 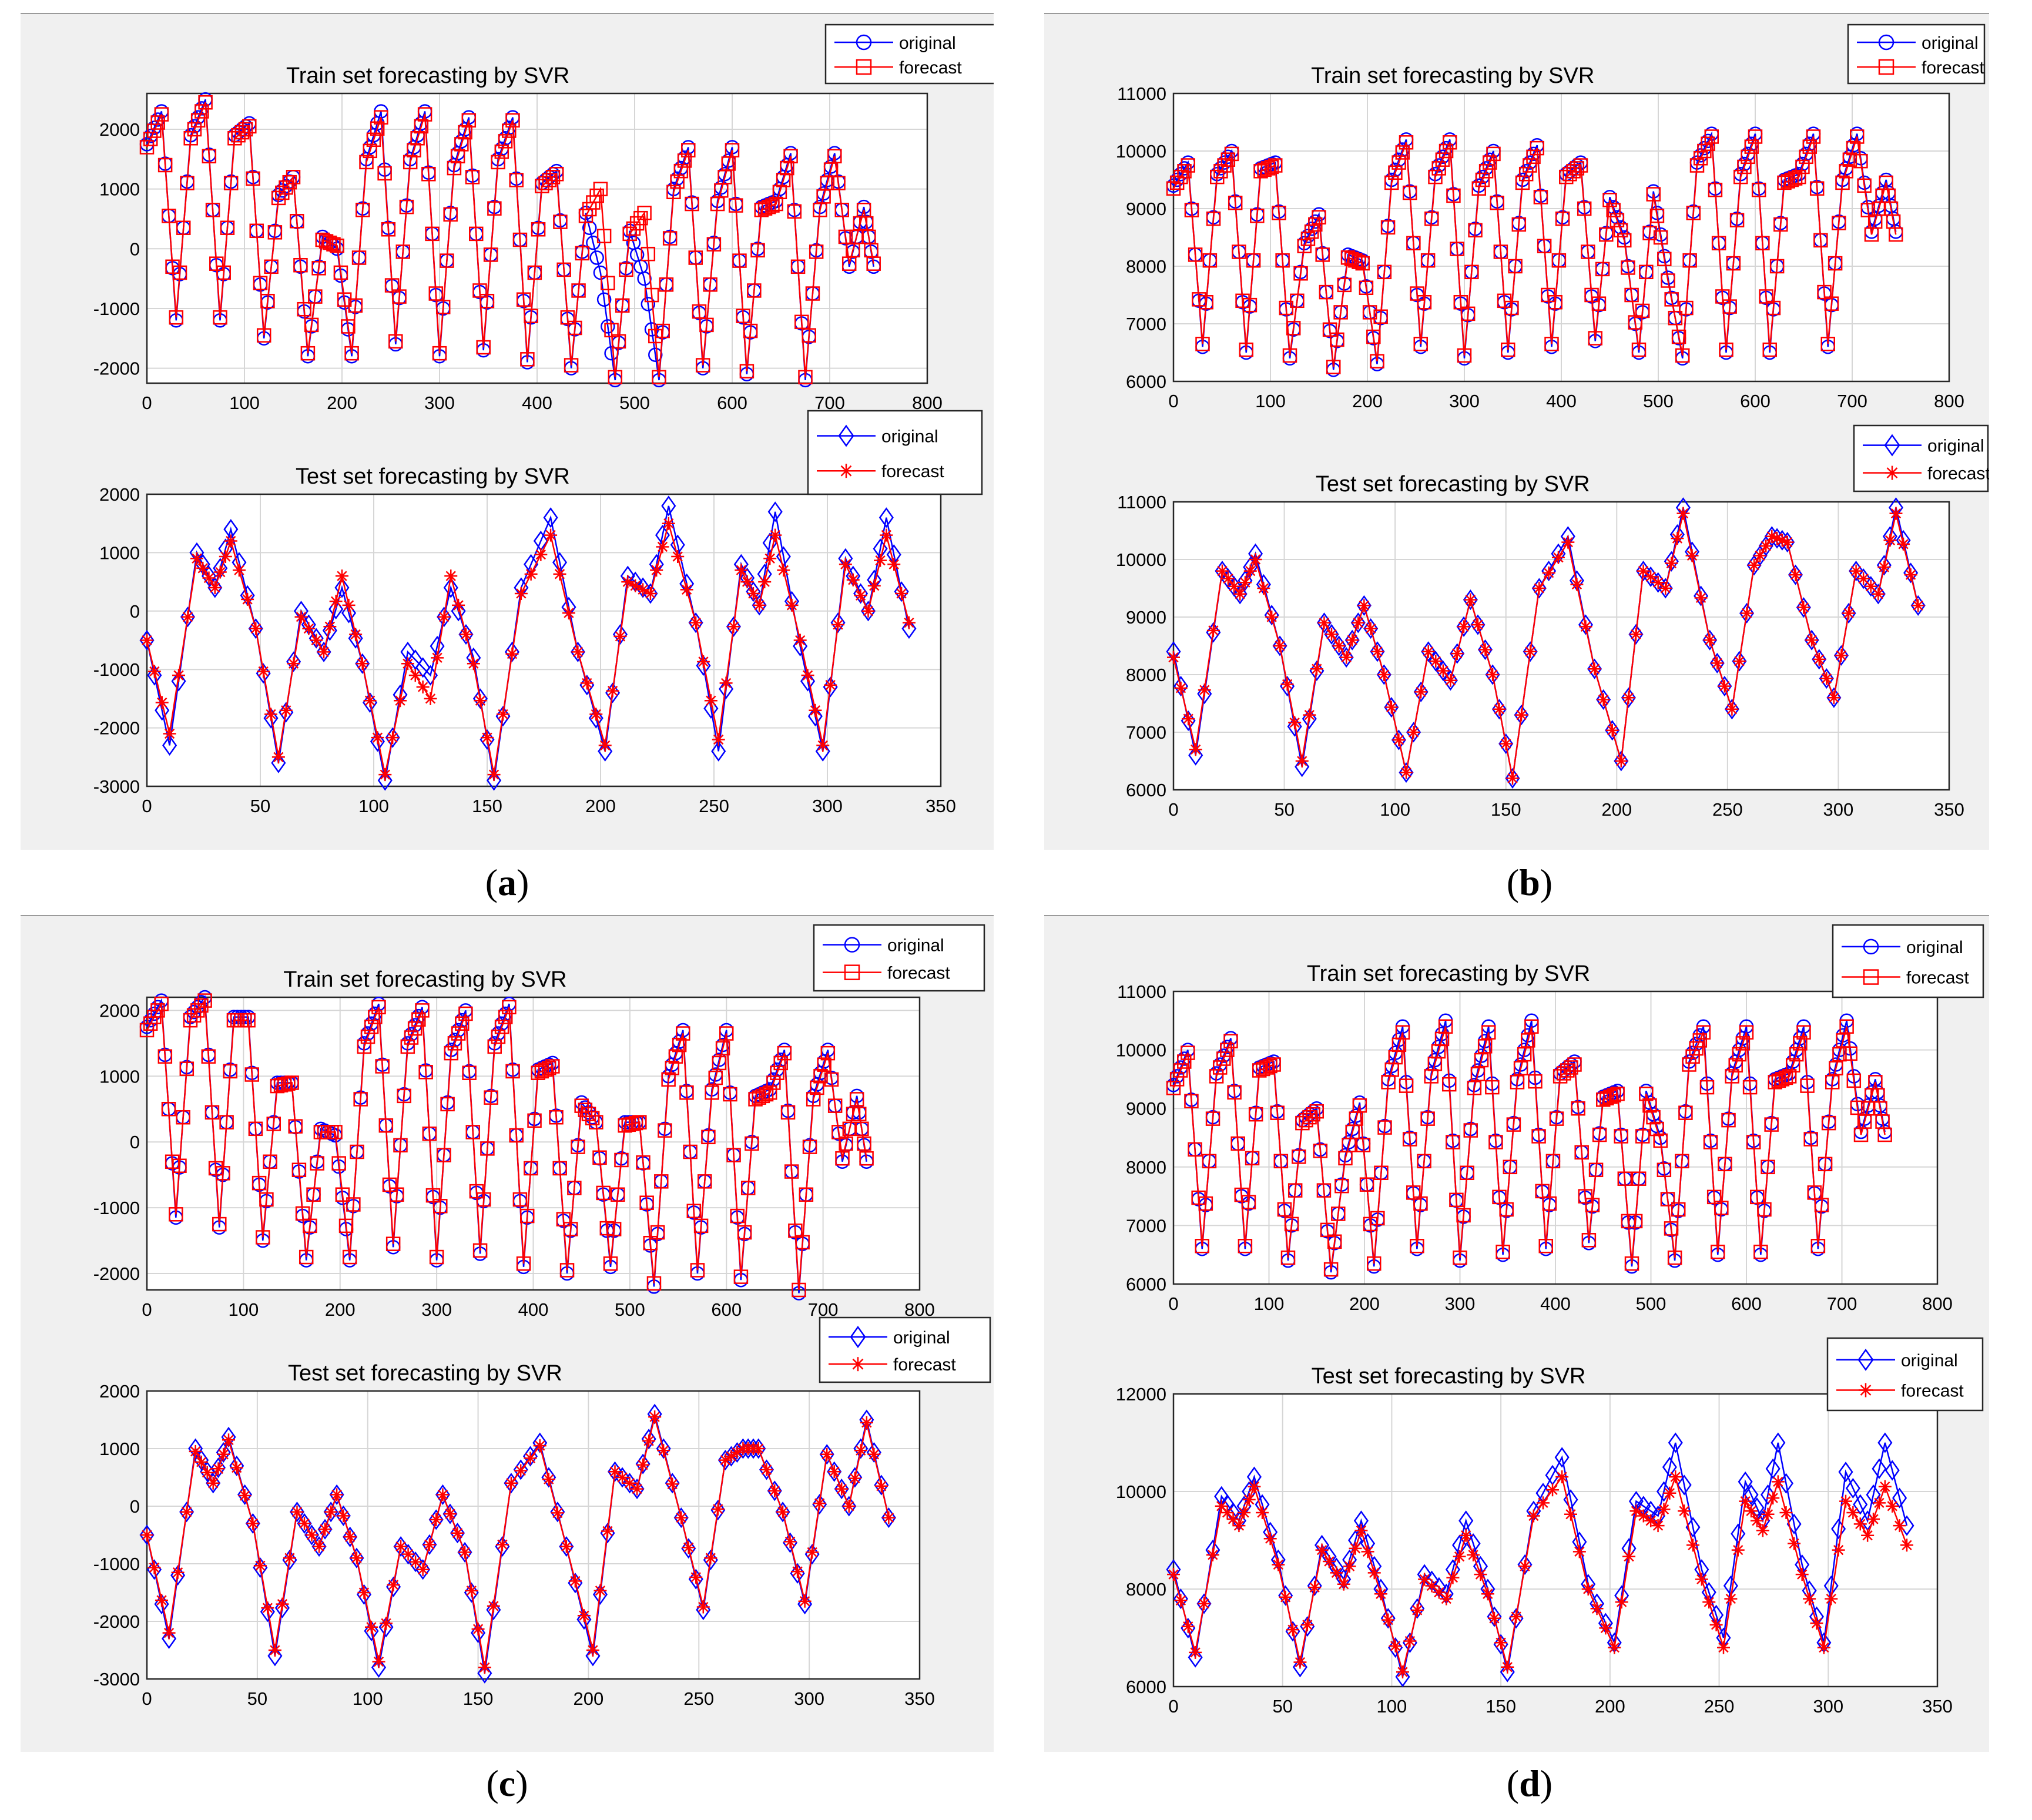 What do you see at coordinates (941, 806) in the screenshot?
I see `x-tick-label: 350` at bounding box center [941, 806].